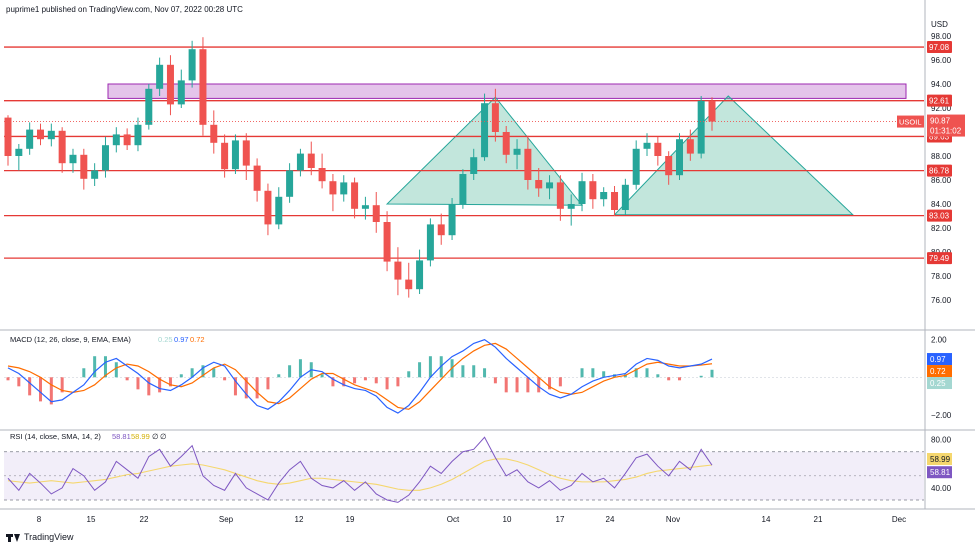 Image resolution: width=975 pixels, height=549 pixels. What do you see at coordinates (941, 180) in the screenshot?
I see `price-tick-label: 86.00` at bounding box center [941, 180].